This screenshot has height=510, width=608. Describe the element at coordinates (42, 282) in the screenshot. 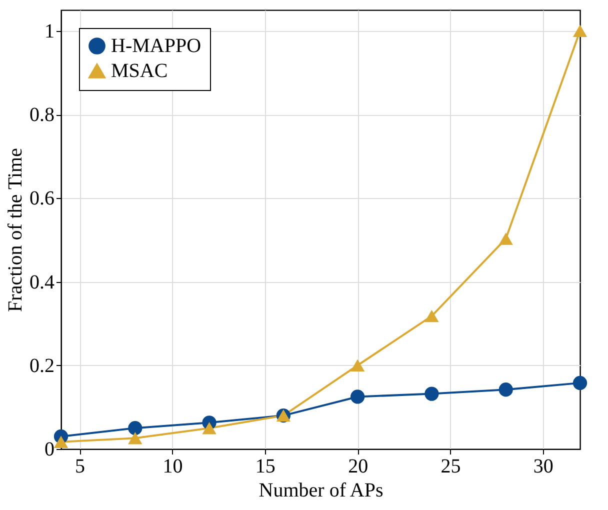

I see `y-tick-label: 0.4` at that location.